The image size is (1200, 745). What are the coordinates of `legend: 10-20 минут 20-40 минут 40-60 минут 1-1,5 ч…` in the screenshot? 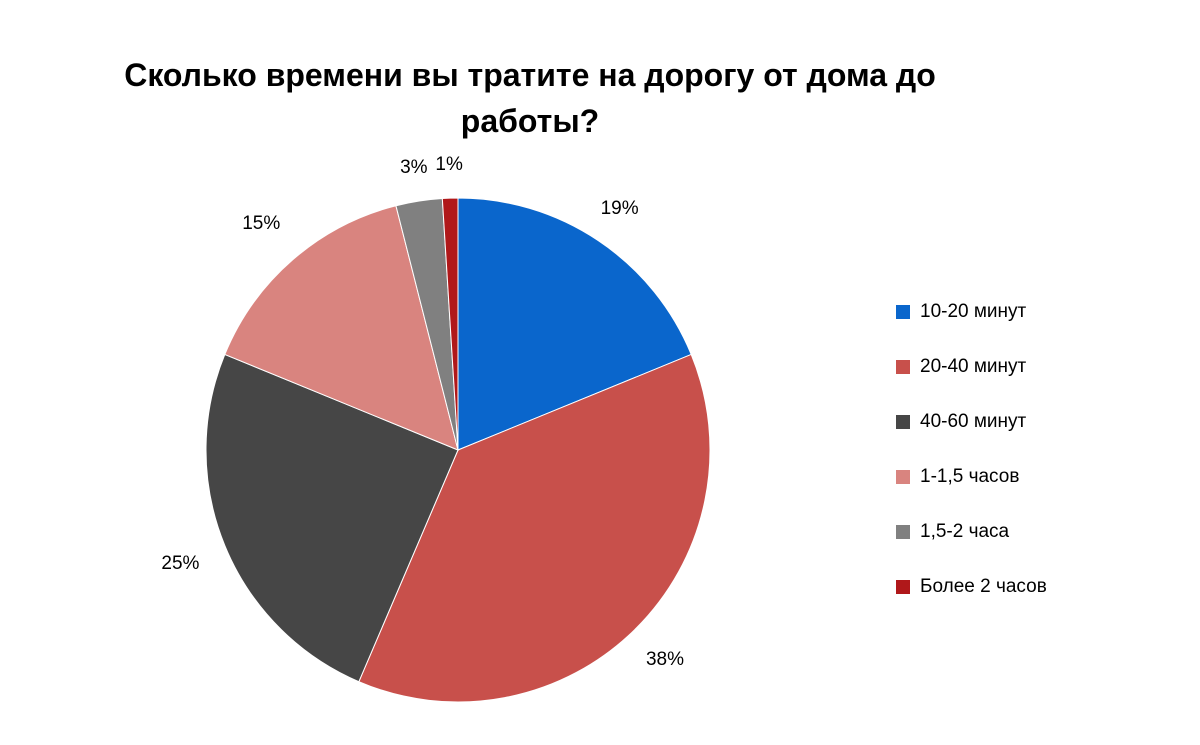 It's located at (971, 449).